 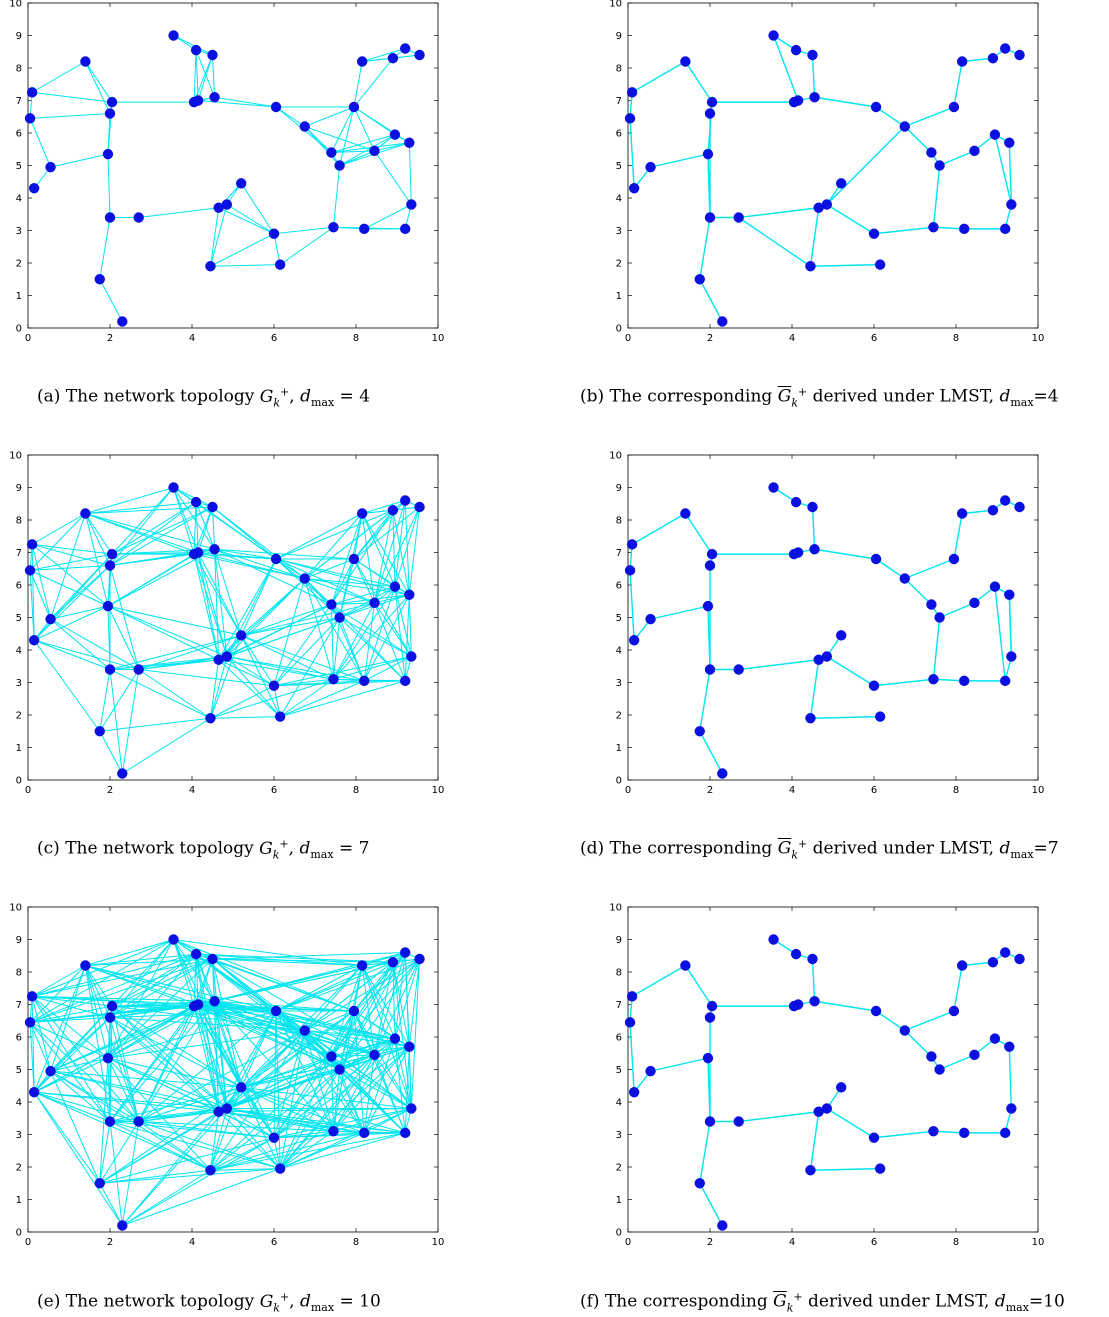 What do you see at coordinates (619, 940) in the screenshot?
I see `y-tick-label: 9` at bounding box center [619, 940].